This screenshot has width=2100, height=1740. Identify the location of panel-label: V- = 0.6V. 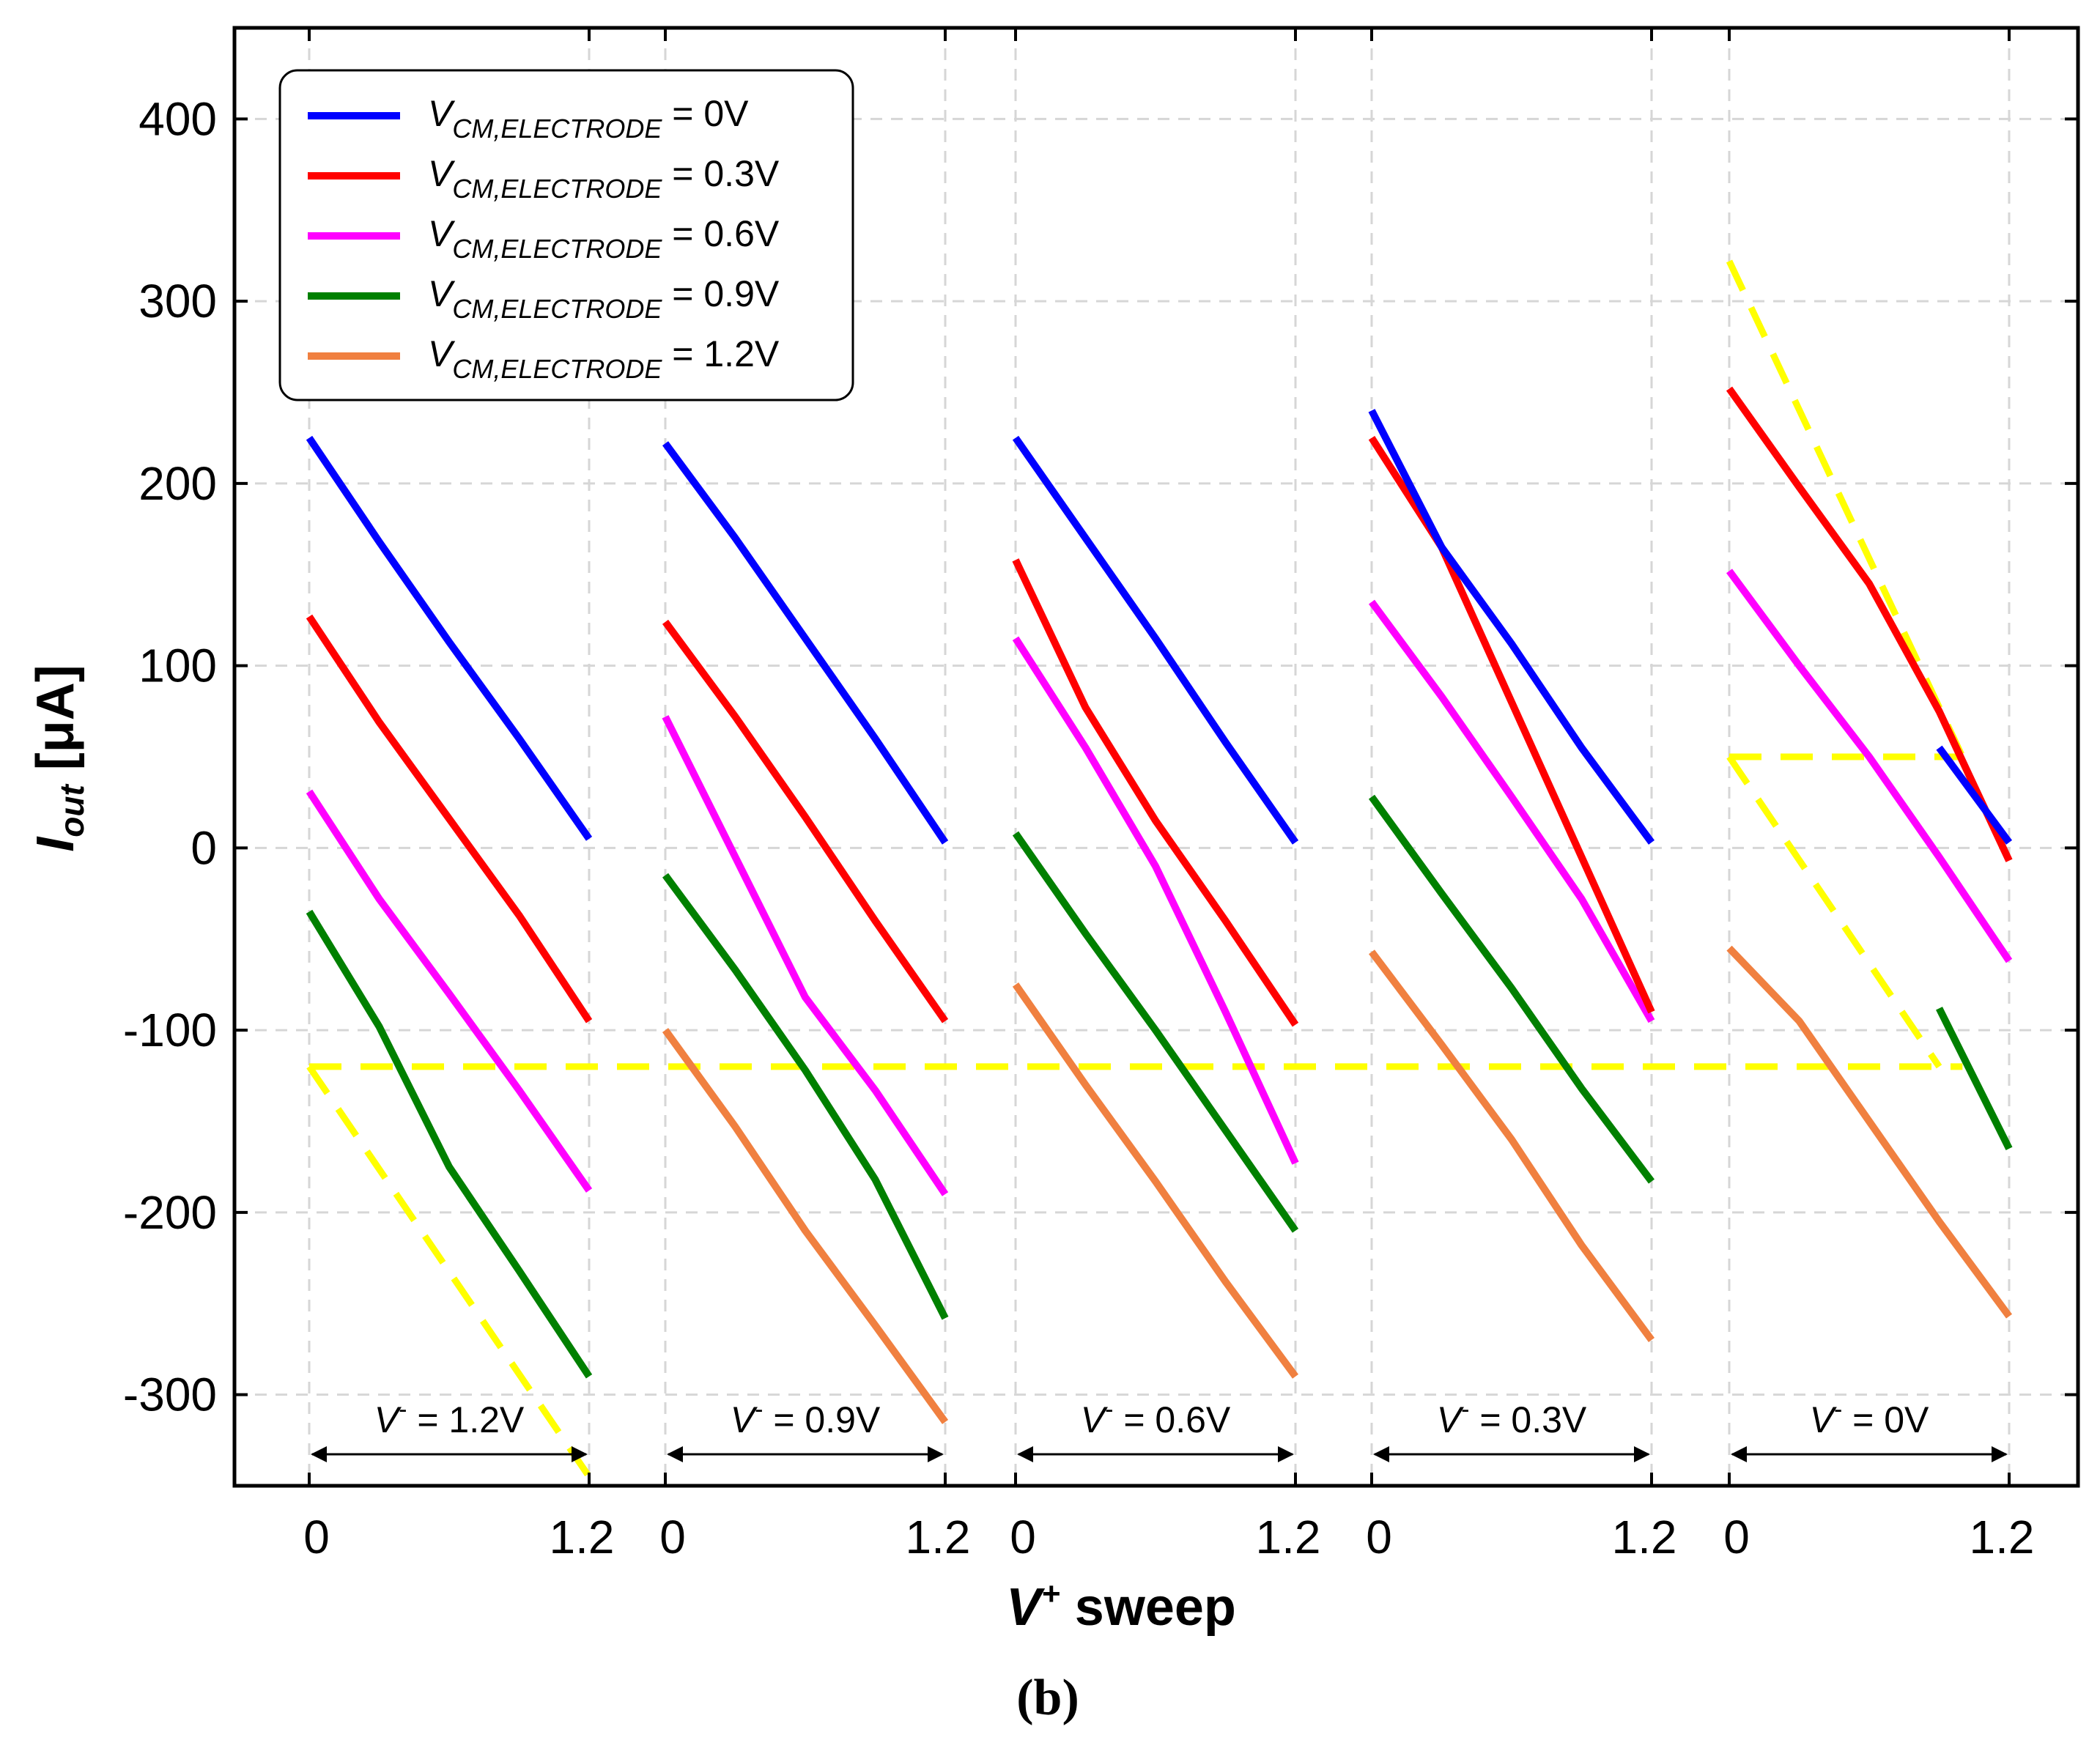
(1156, 1418).